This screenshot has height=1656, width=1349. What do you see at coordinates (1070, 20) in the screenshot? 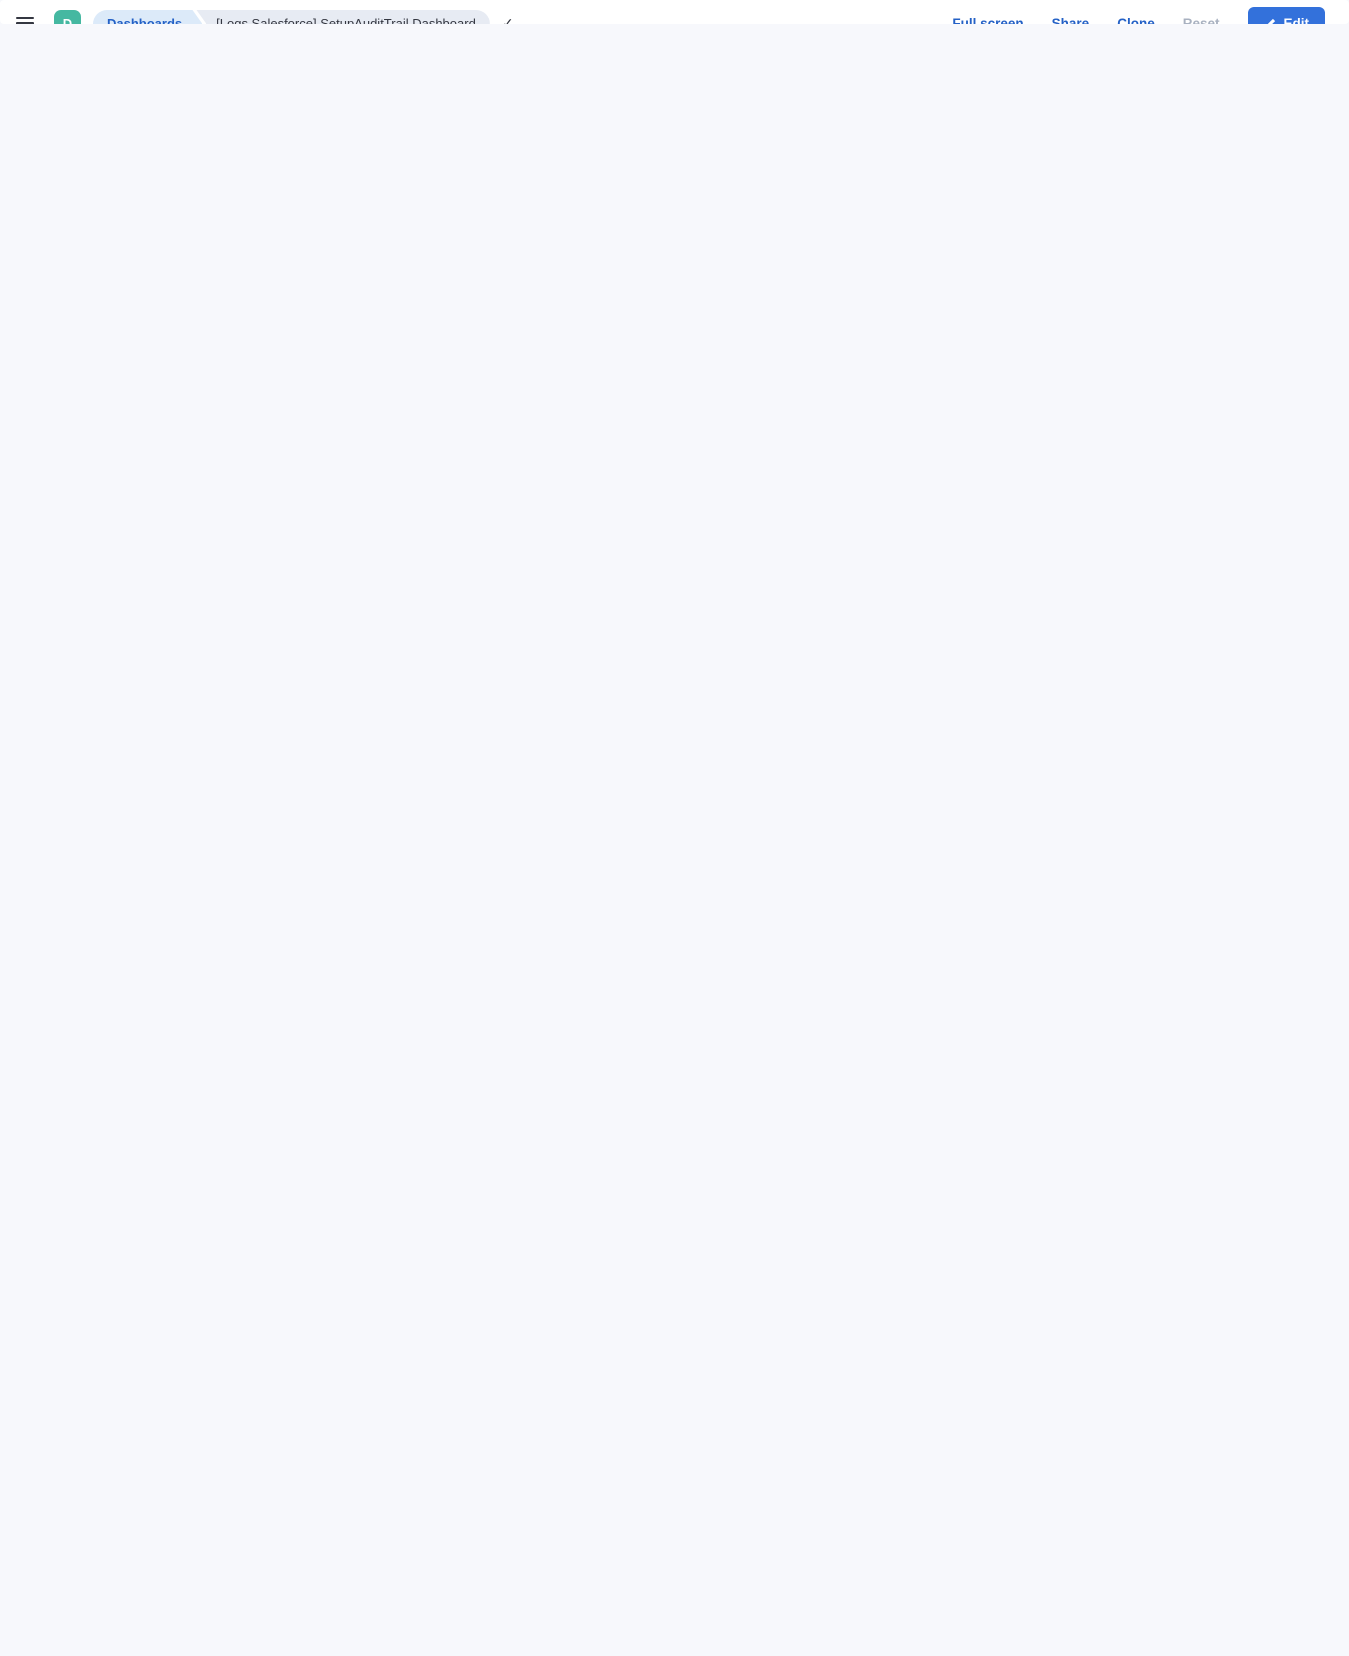
I see `share-button: Share` at bounding box center [1070, 20].